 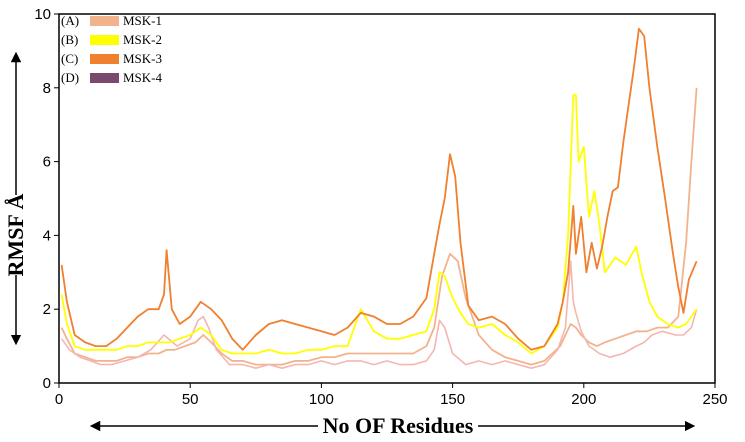 What do you see at coordinates (69, 39) in the screenshot?
I see `legend-tag-b: (B)` at bounding box center [69, 39].